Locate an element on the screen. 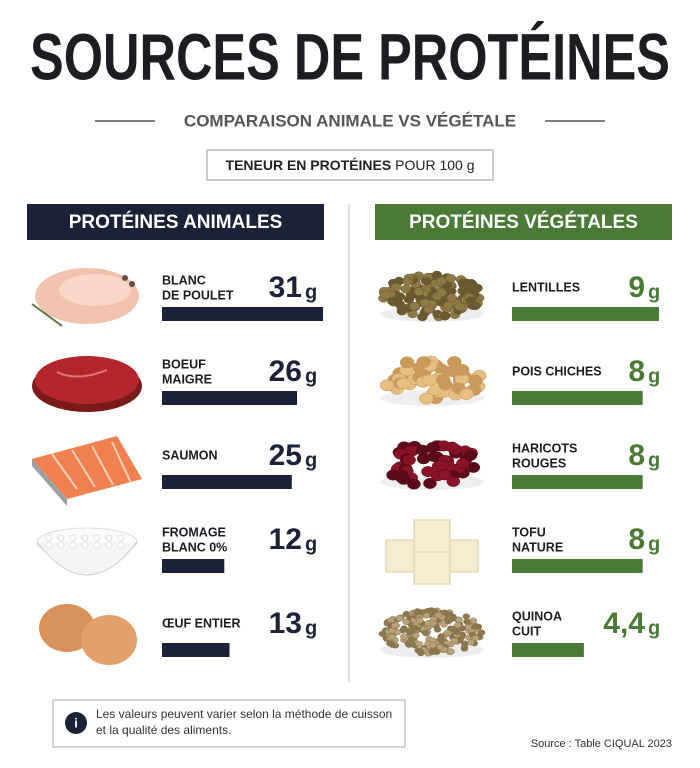 This screenshot has height=768, width=700. item-name: BLANC 0% is located at coordinates (194, 547).